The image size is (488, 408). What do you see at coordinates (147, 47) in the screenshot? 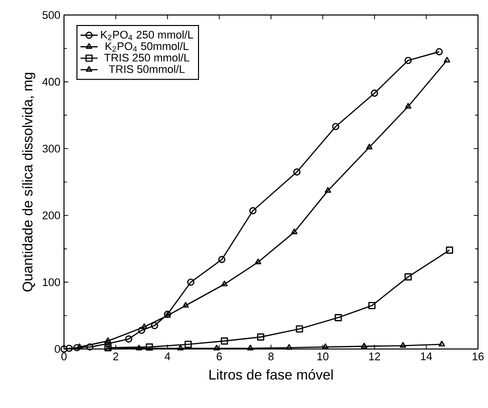
I see `legend-label: K$_{2}$PO$_{4}$ 50mmol/L` at bounding box center [147, 47].